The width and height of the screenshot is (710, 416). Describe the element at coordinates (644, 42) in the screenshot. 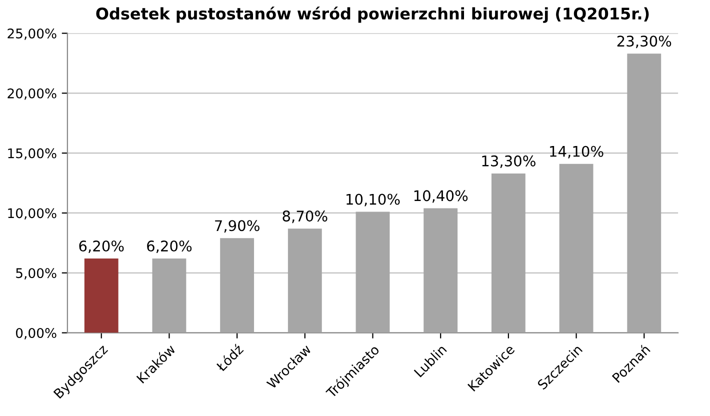

I see `data-label: 23,30%` at that location.